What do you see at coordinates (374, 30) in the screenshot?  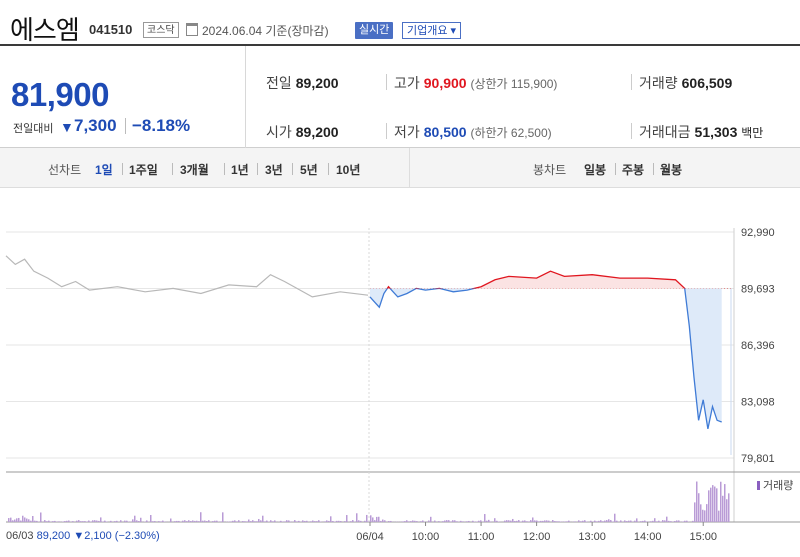 I see `realtime-button: 실시간` at bounding box center [374, 30].